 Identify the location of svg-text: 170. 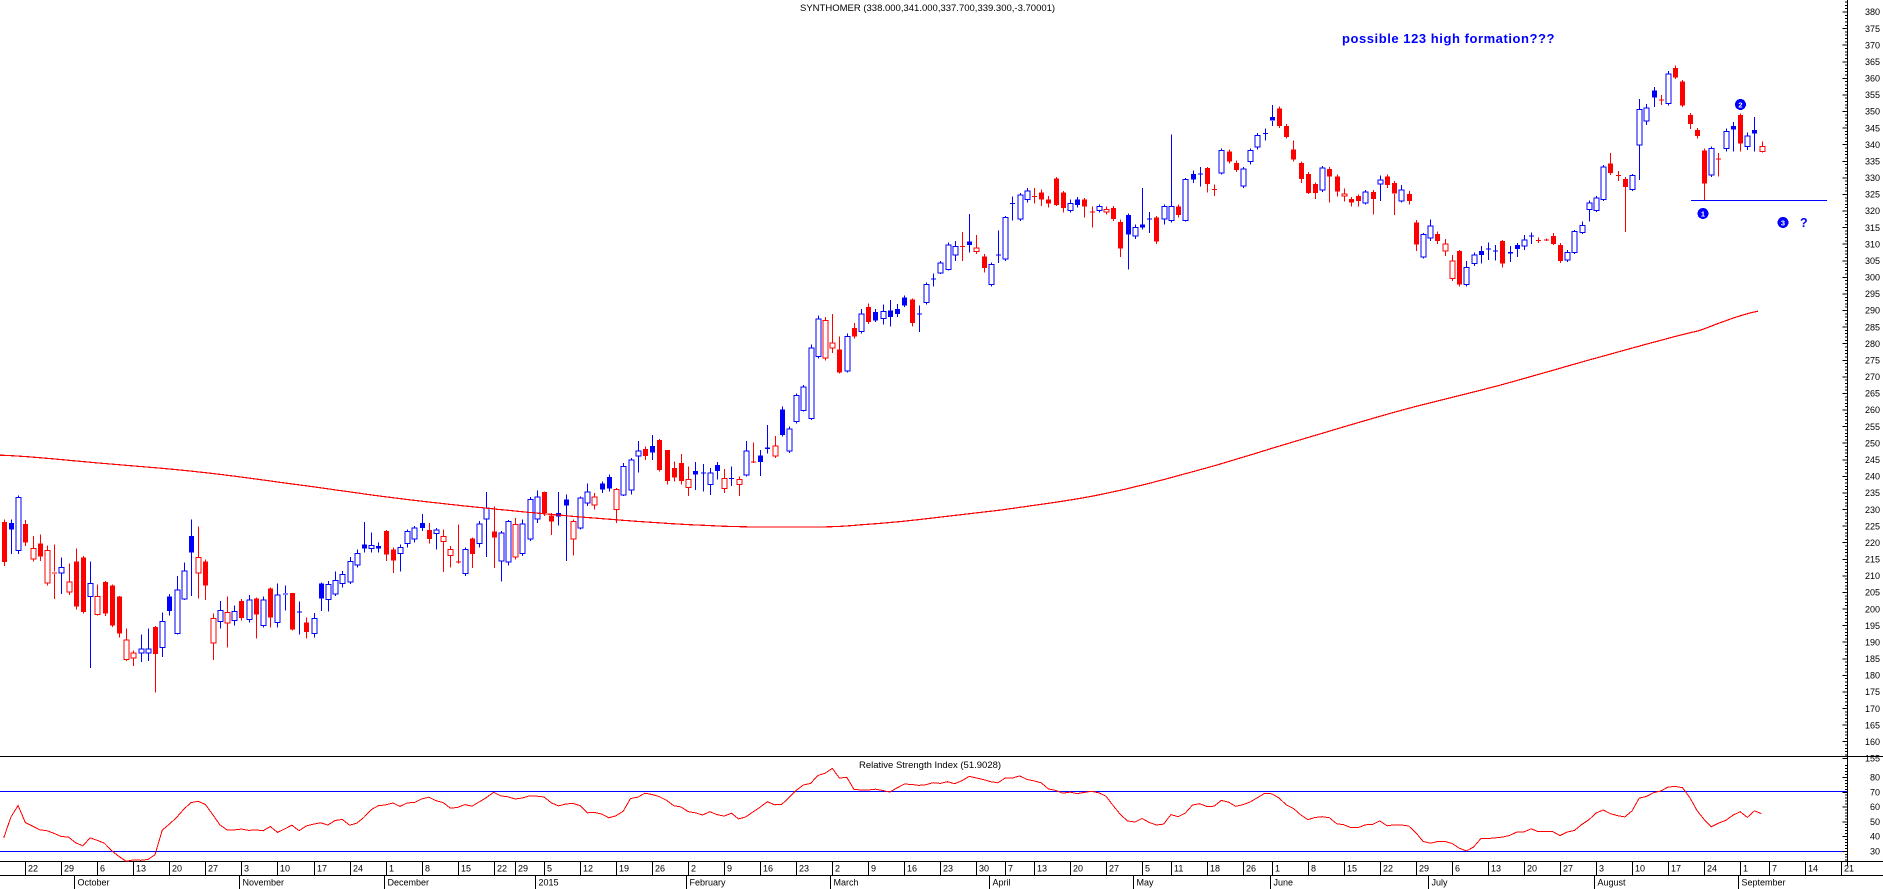
(1872, 709).